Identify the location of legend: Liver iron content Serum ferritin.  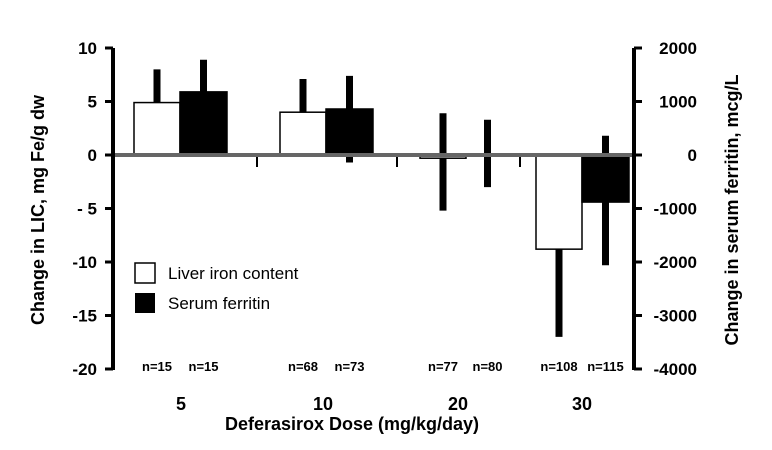
(216, 287).